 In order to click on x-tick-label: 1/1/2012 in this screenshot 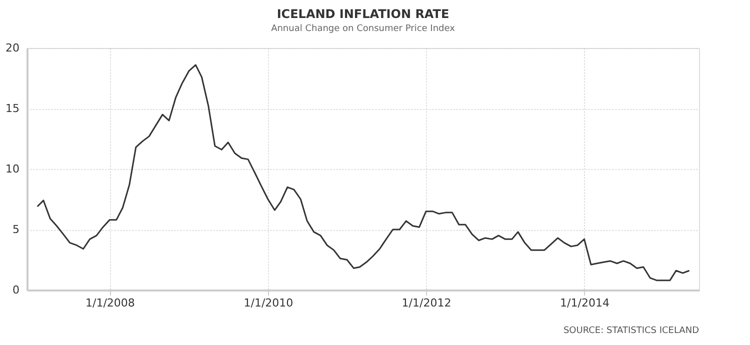, I will do `click(427, 303)`.